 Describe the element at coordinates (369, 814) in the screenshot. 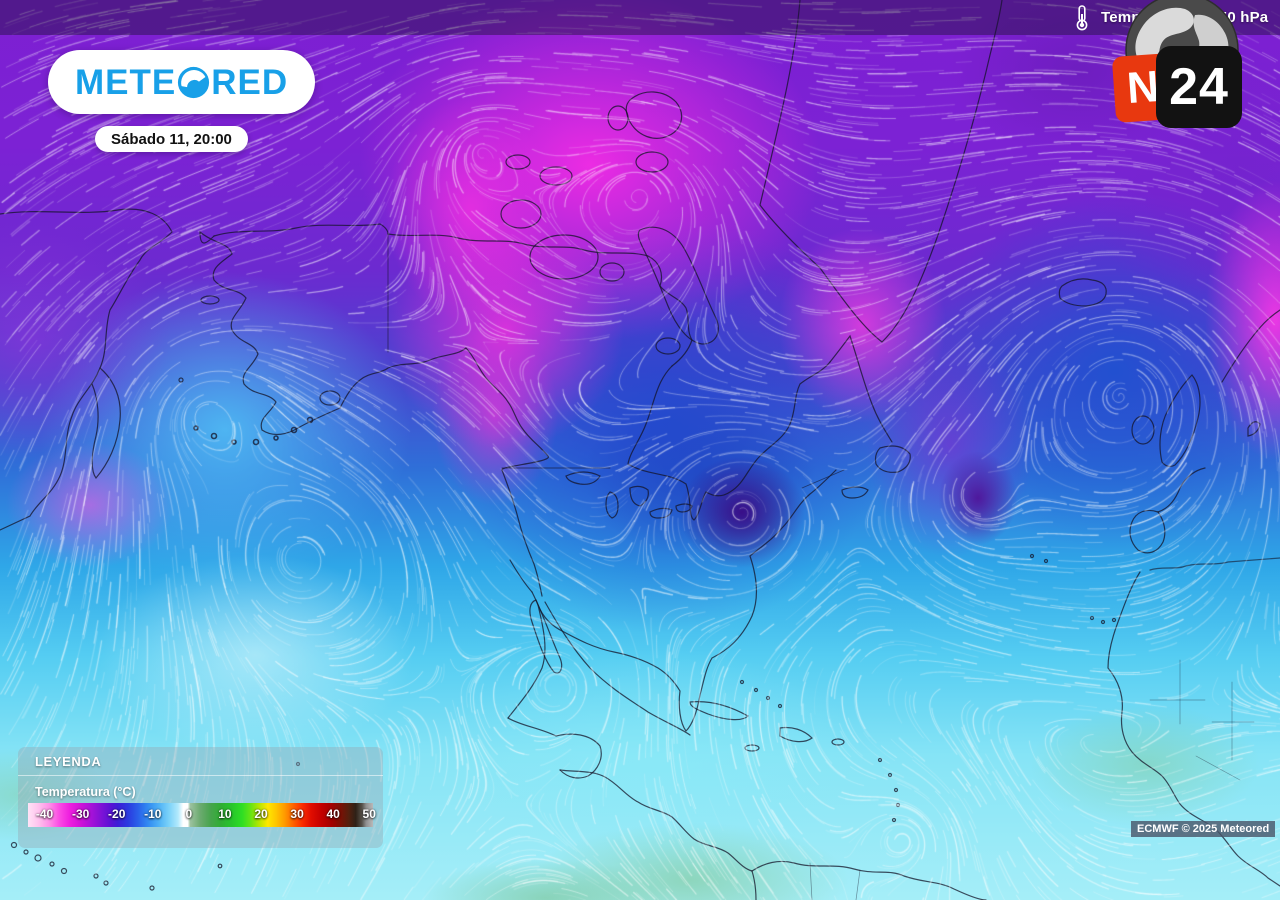

I see `colorbar-tick: 50` at that location.